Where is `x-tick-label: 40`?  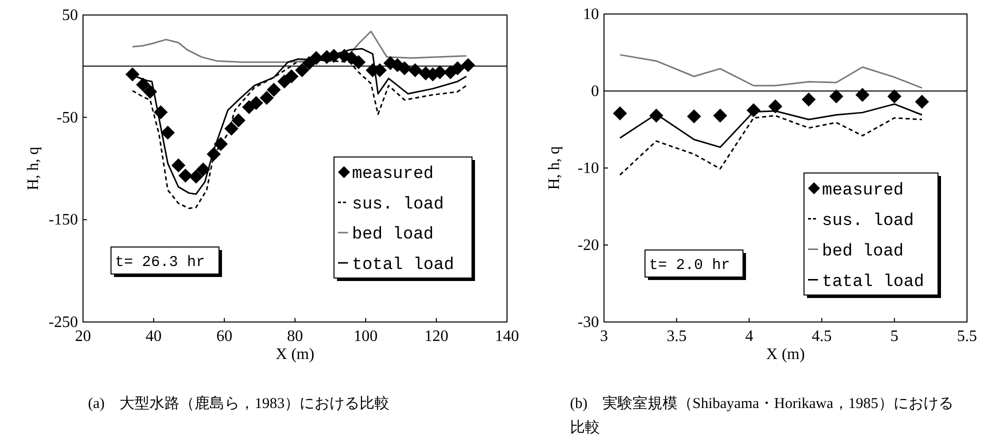
x-tick-label: 40 is located at coordinates (154, 336).